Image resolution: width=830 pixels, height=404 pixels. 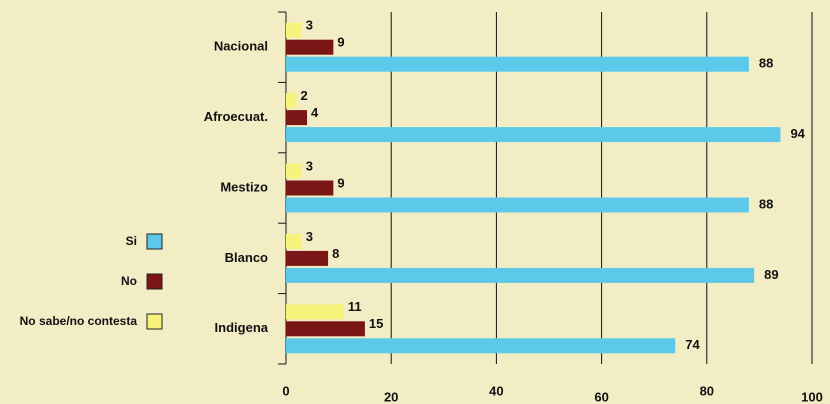 I want to click on legend-label: No, so click(x=129, y=281).